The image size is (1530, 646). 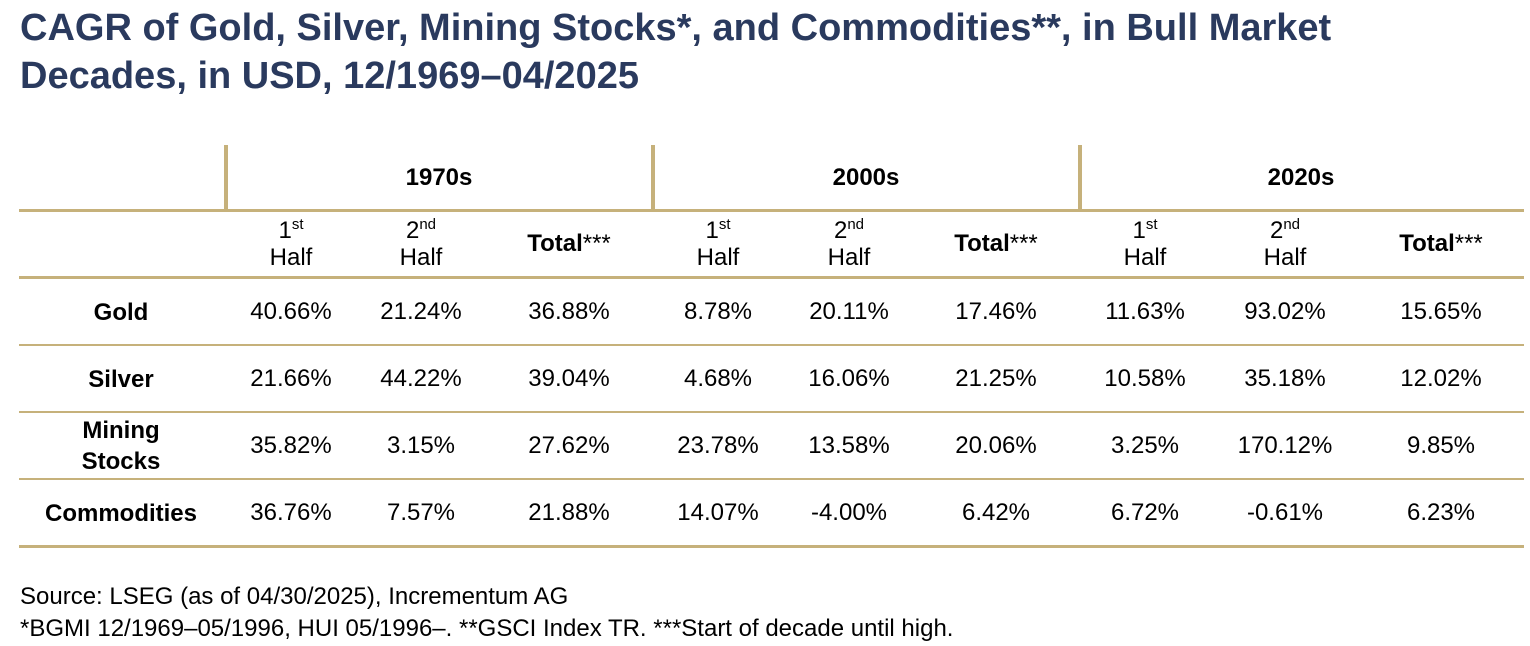 I want to click on title-line-2: Decades, in USD, 12/1969–04/2025, so click(x=329, y=76).